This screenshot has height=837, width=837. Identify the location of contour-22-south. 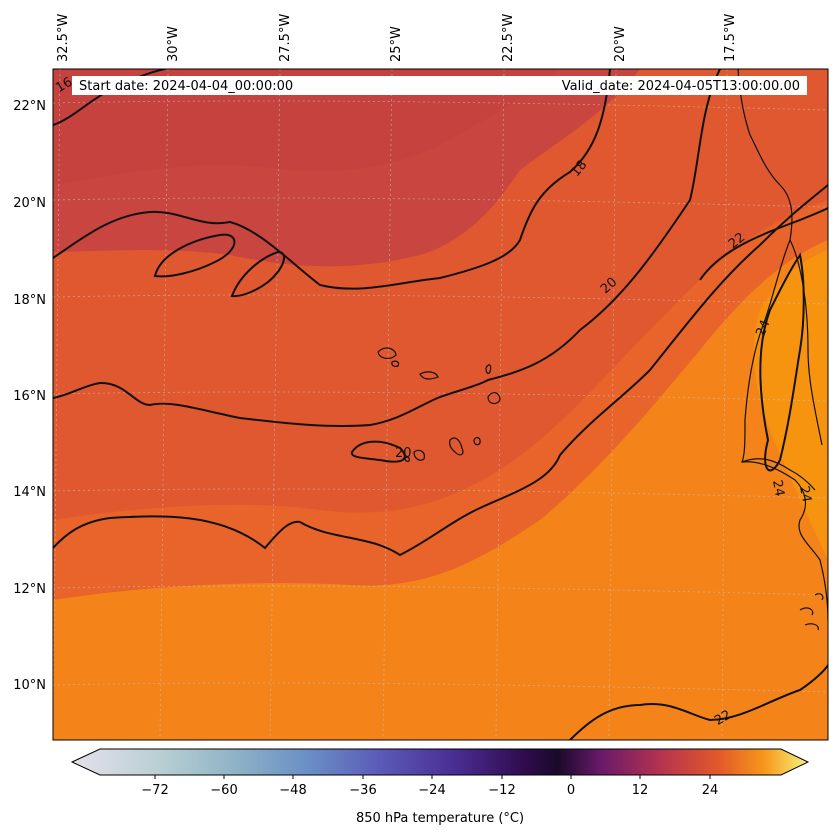
(698, 702).